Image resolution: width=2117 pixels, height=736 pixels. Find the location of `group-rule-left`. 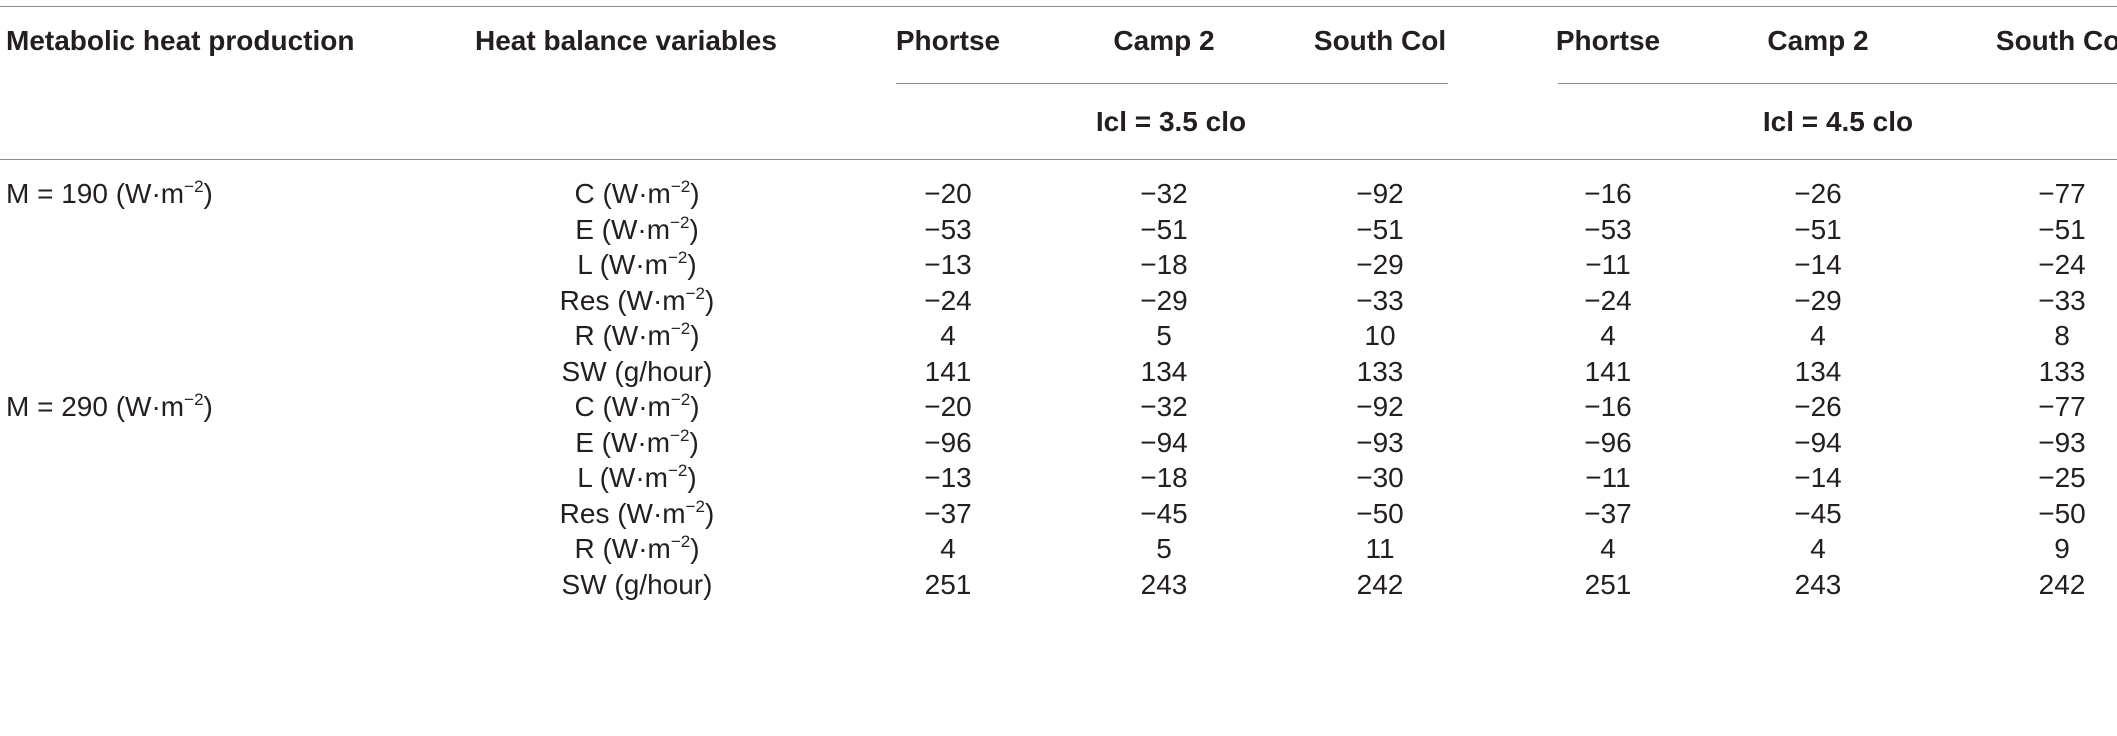

group-rule-left is located at coordinates (1172, 83).